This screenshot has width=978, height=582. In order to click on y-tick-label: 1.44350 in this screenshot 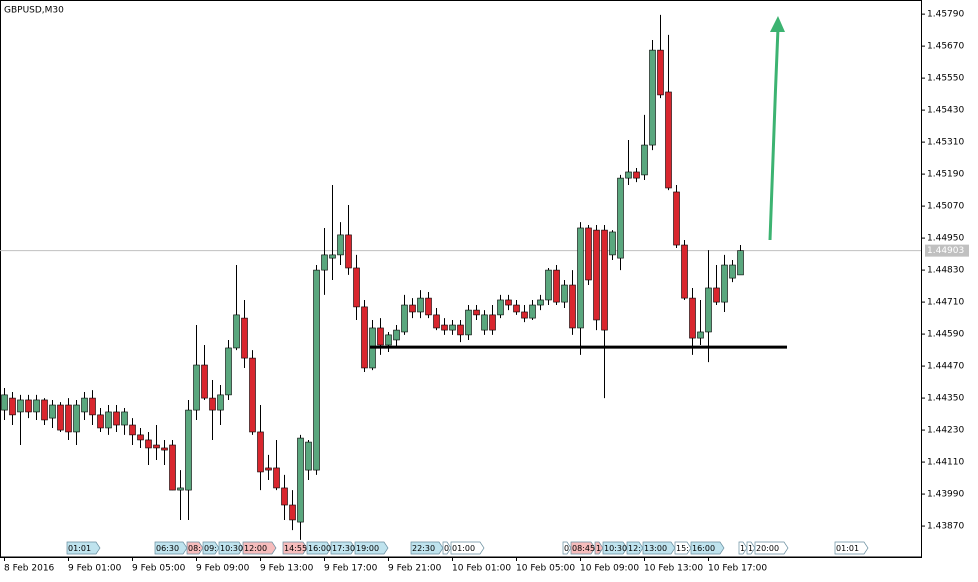, I will do `click(945, 399)`.